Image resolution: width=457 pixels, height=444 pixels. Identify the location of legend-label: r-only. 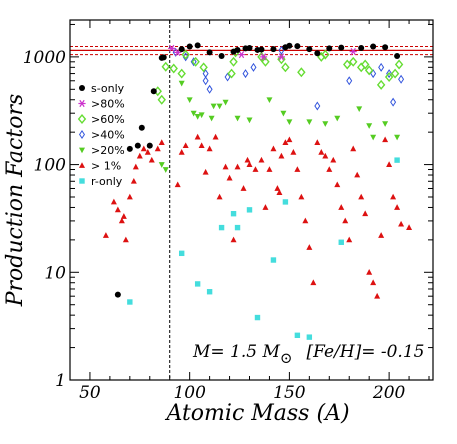
(107, 181).